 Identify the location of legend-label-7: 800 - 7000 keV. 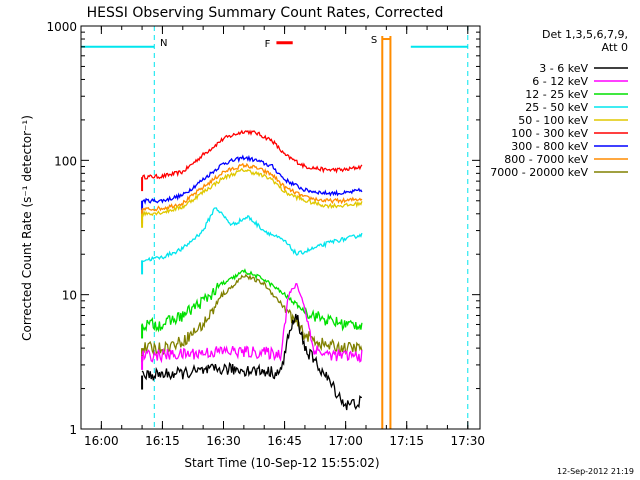
(546, 159).